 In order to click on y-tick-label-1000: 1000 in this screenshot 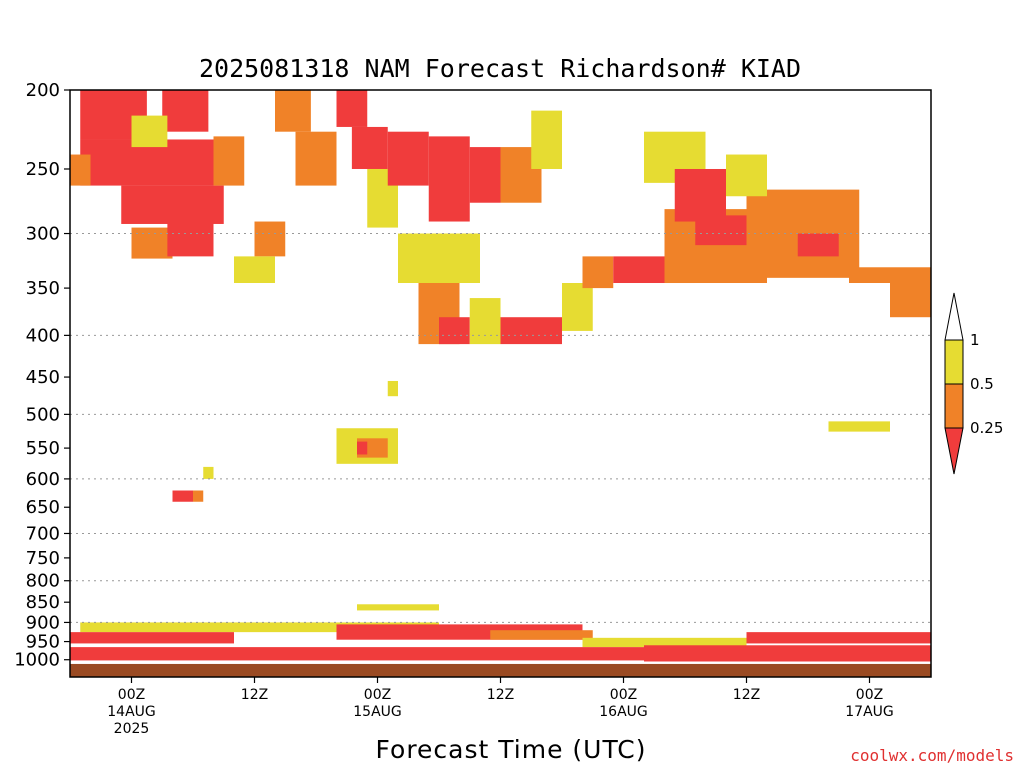, I will do `click(37, 660)`.